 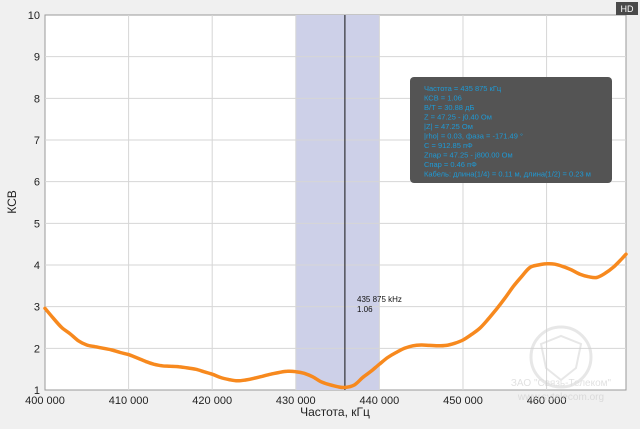 I want to click on y-tick-label: 1, so click(x=37, y=391).